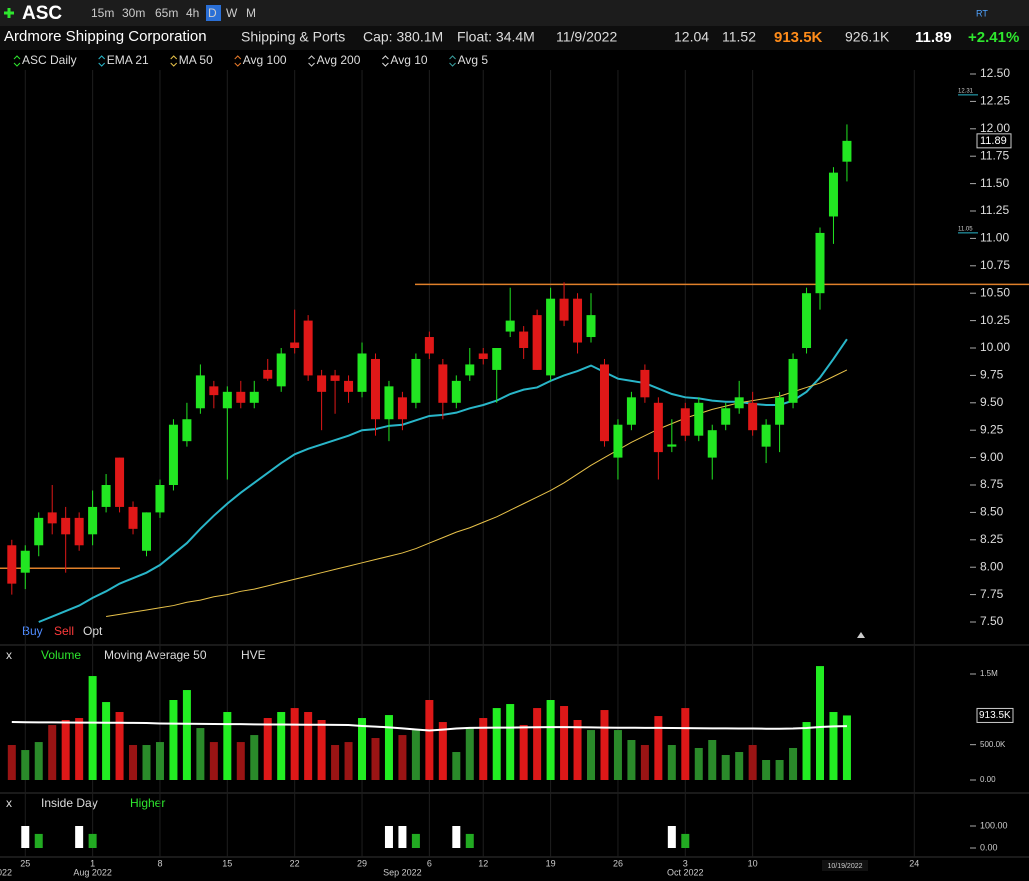  What do you see at coordinates (995, 128) in the screenshot?
I see `y-tick-label: 12.00` at bounding box center [995, 128].